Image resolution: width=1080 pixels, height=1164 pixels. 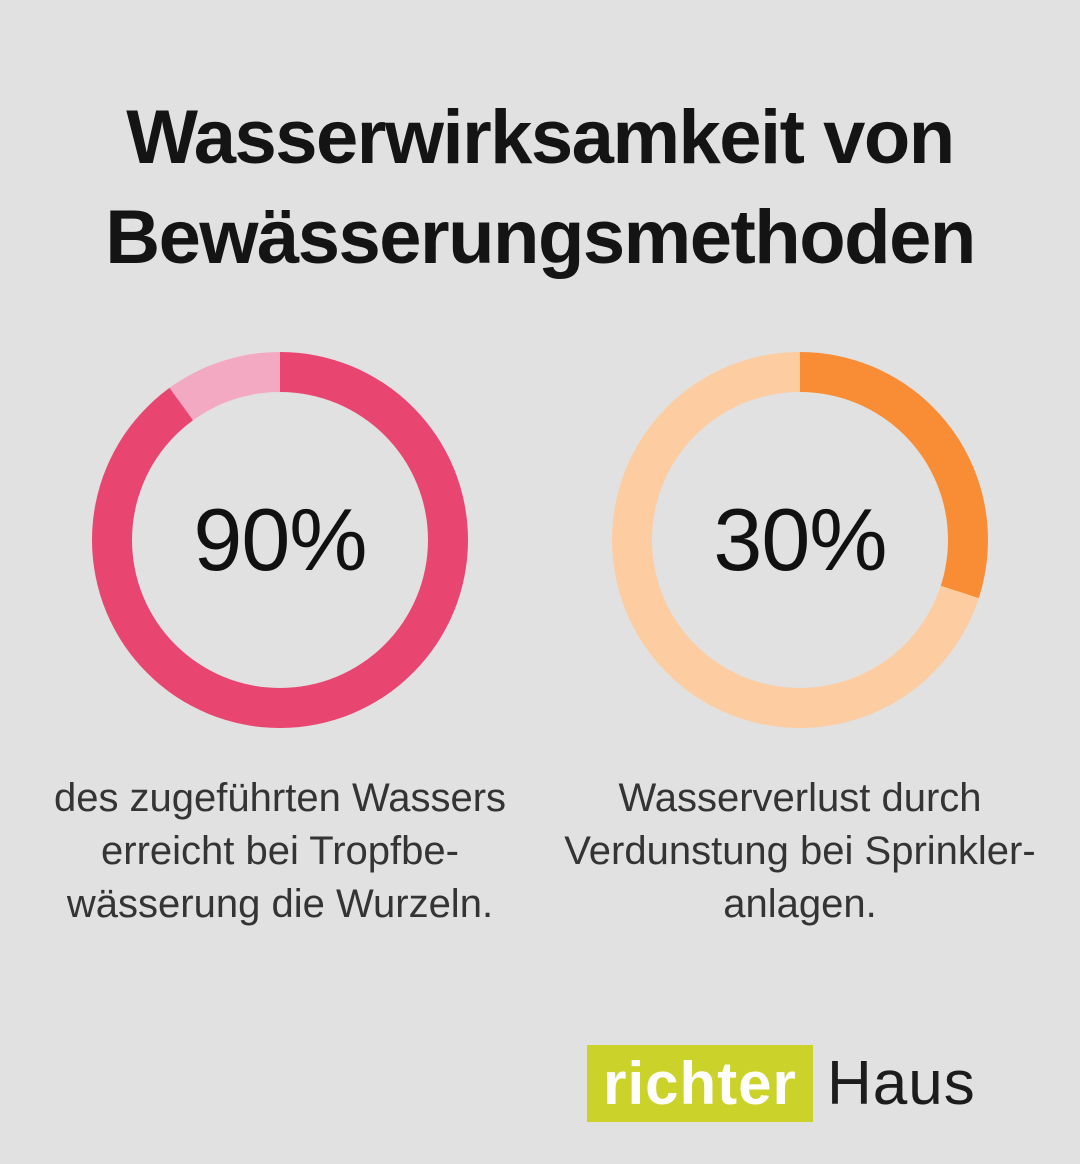 I want to click on donut-value-label-drip: 90%, so click(x=280, y=539).